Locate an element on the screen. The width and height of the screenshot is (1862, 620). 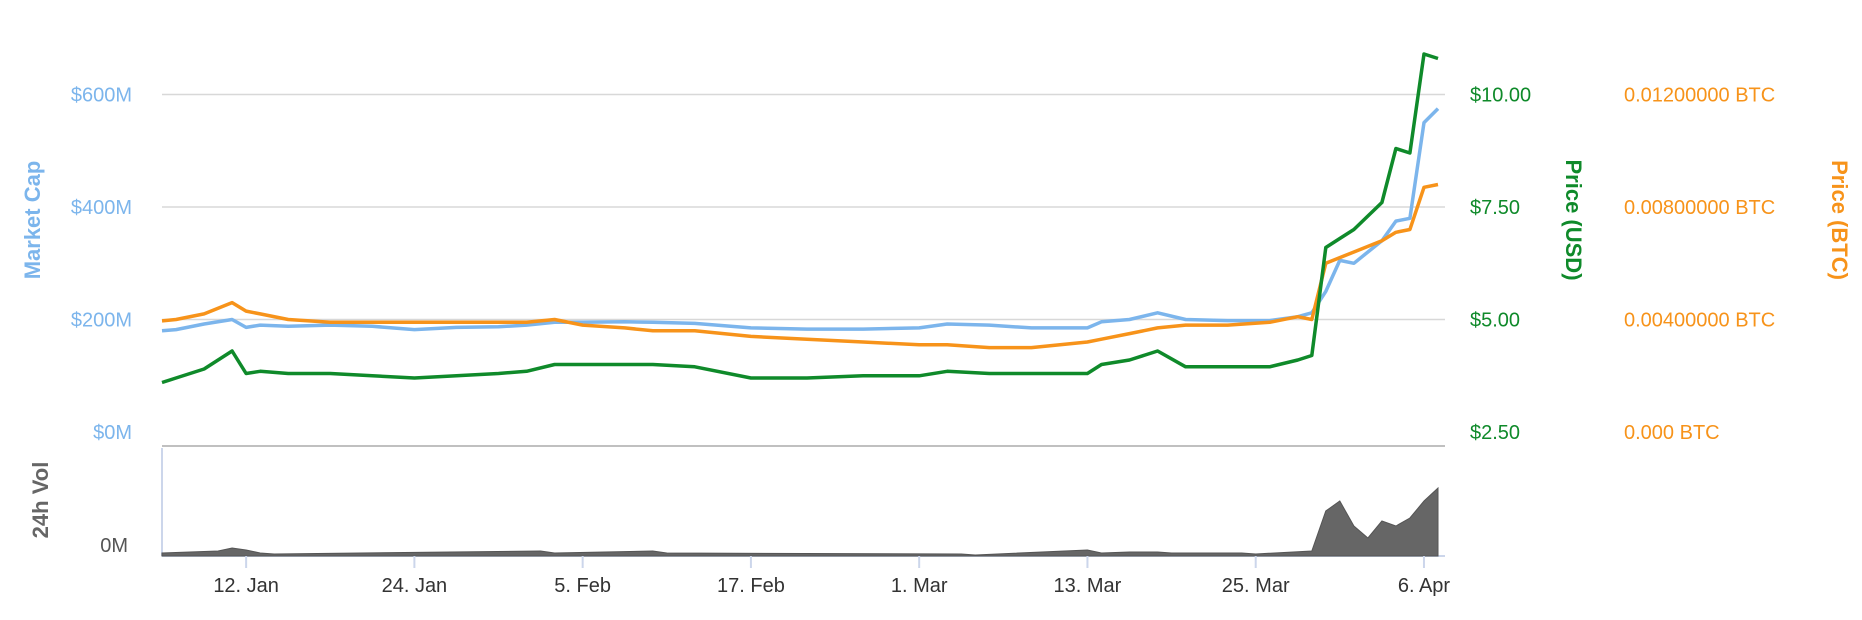
price-btc-tick-label: 0.000 BTC is located at coordinates (1672, 433).